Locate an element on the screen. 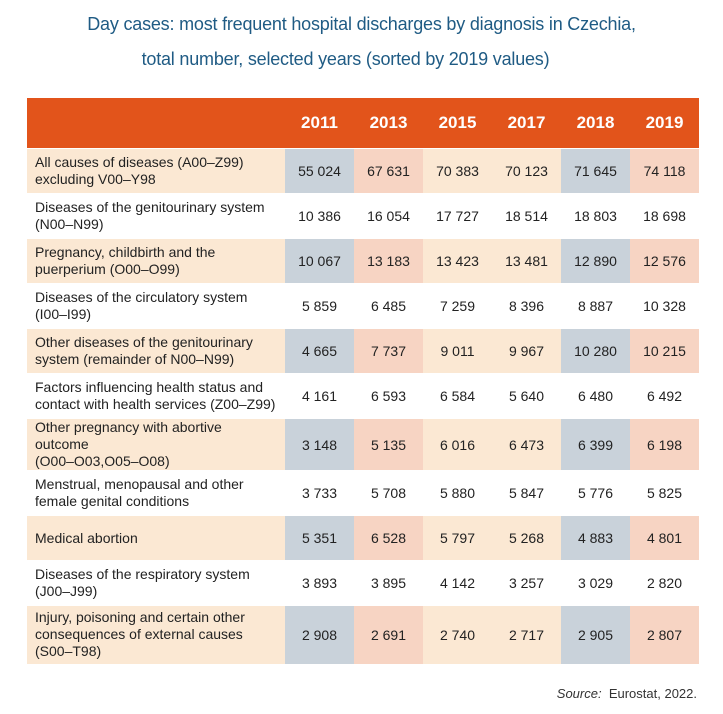 The image size is (723, 714). value-cell-2013: 3 895 is located at coordinates (388, 583).